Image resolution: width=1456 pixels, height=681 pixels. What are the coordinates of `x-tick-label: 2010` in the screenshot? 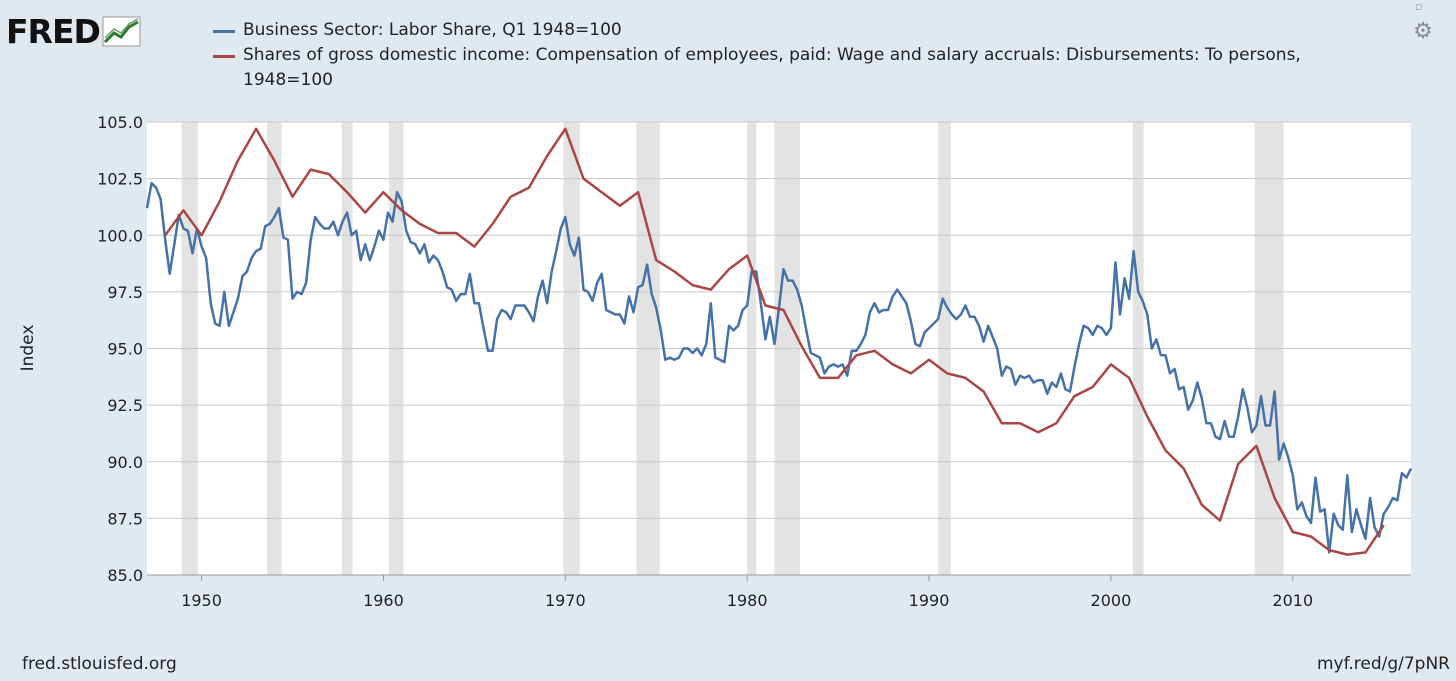 It's located at (1292, 600).